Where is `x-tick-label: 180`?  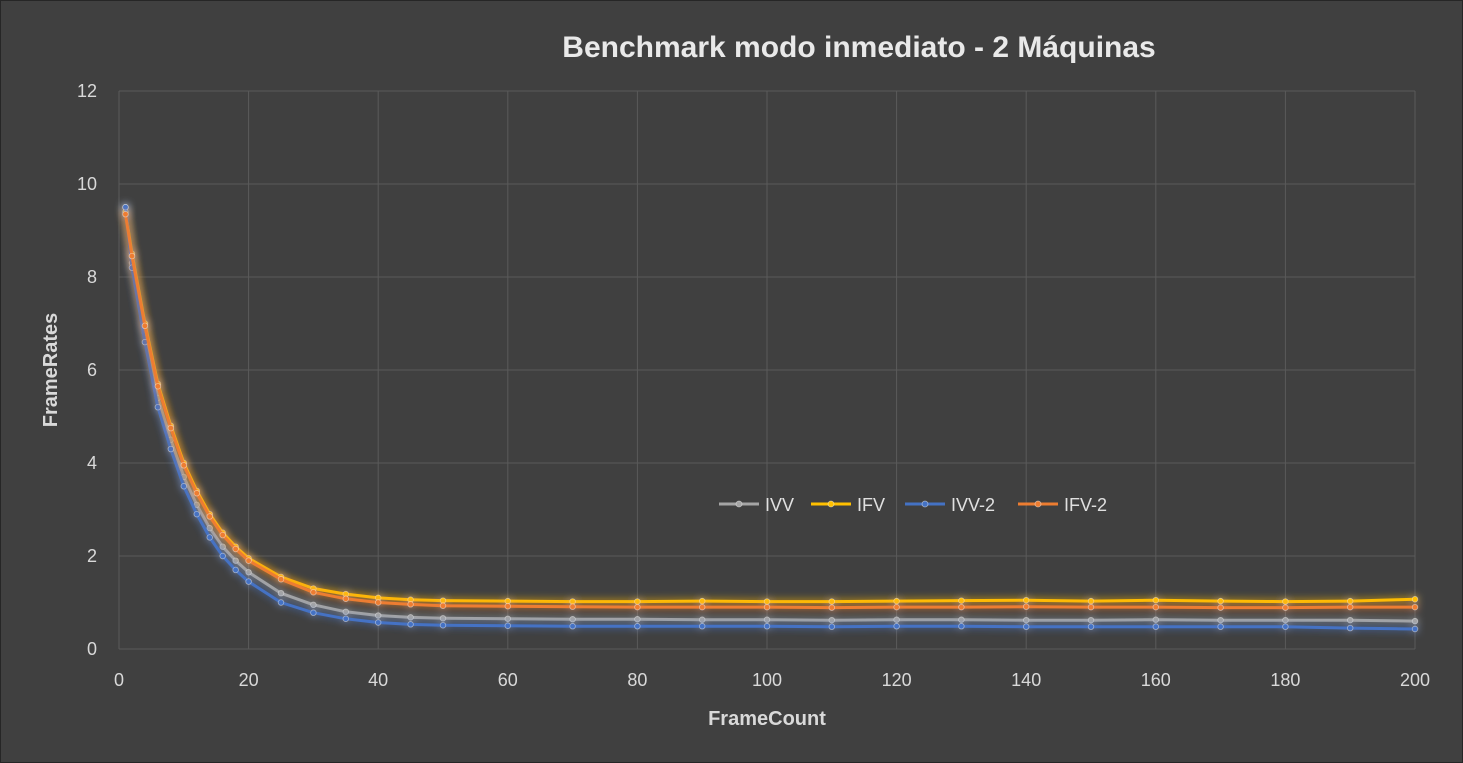
x-tick-label: 180 is located at coordinates (1285, 680).